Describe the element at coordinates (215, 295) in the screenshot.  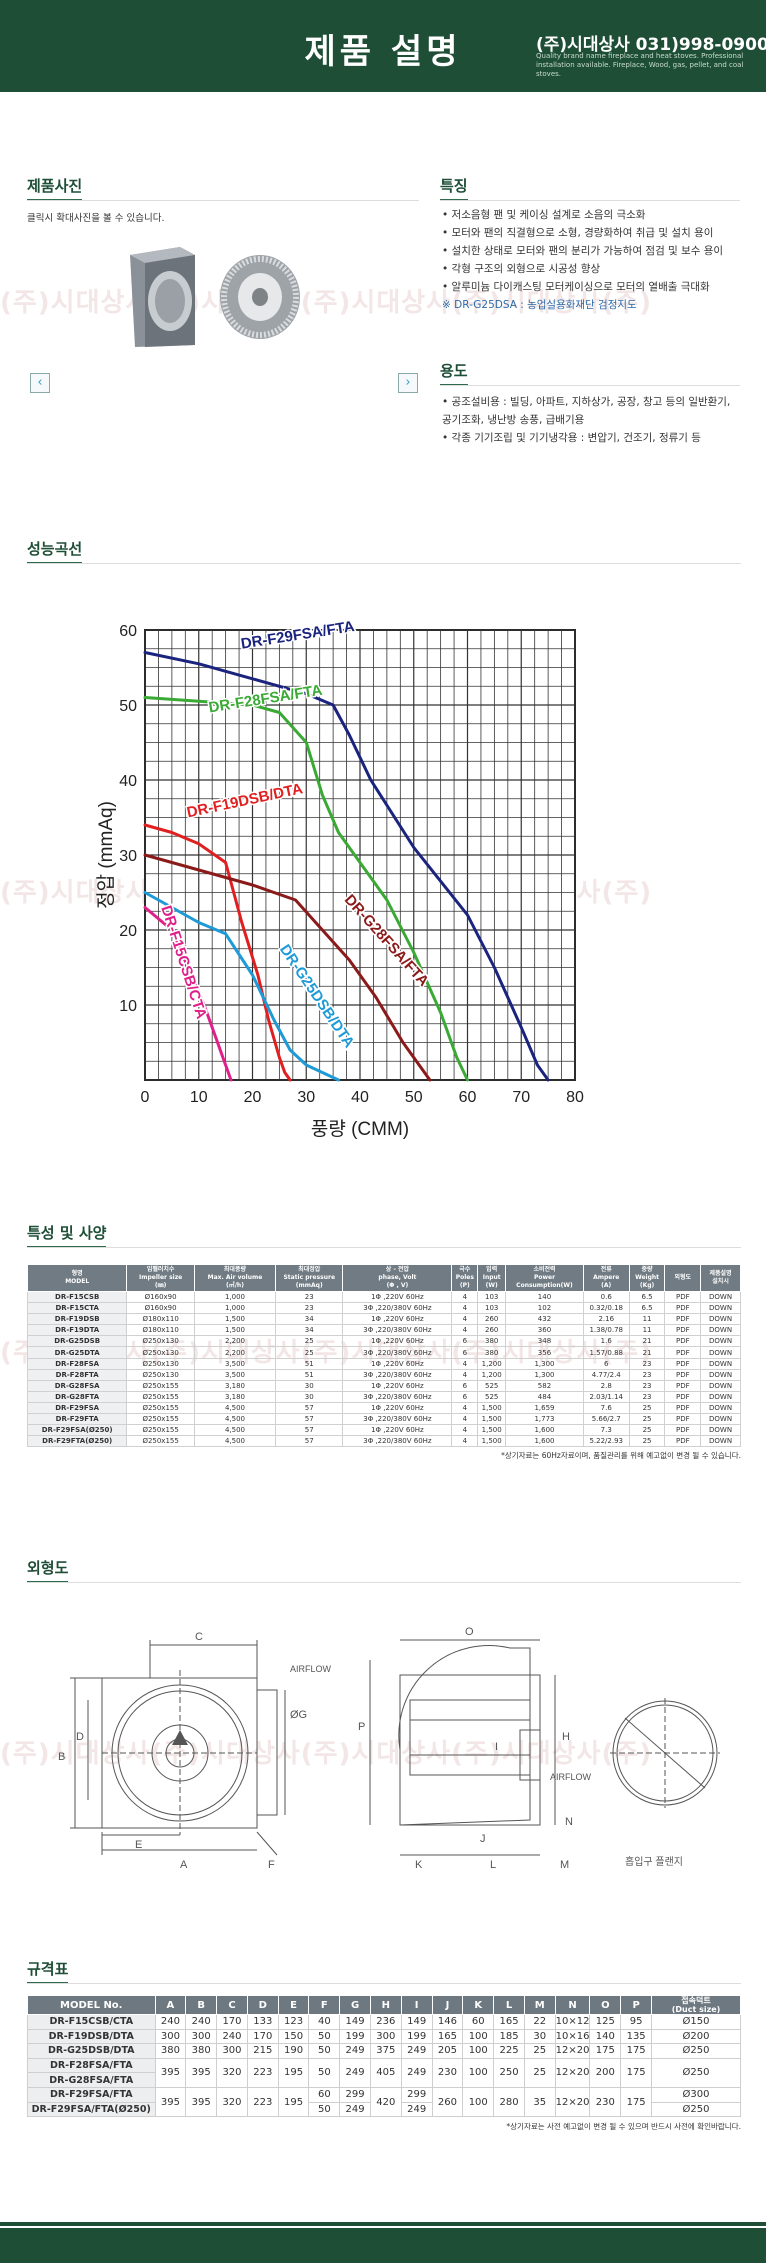
I see `product-photo` at that location.